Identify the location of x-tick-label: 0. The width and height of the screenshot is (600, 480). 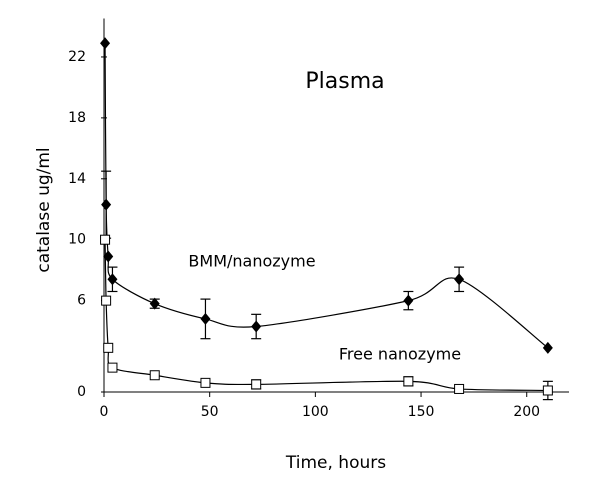
(104, 412).